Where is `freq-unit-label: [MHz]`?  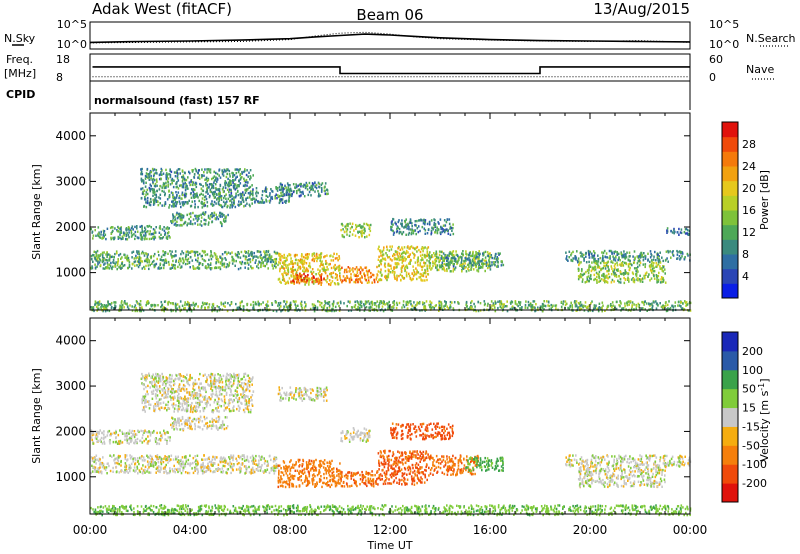 freq-unit-label: [MHz] is located at coordinates (20, 73).